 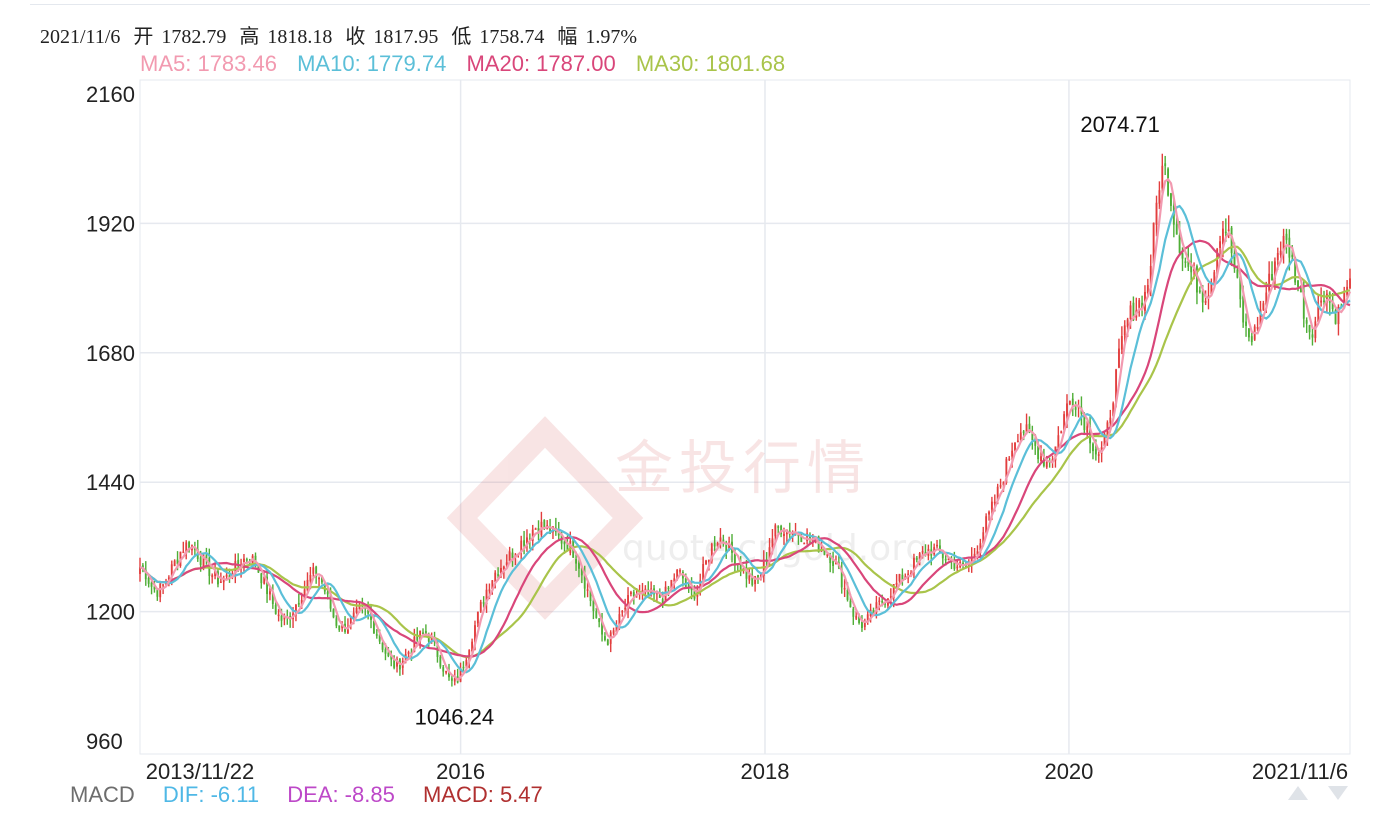 I want to click on y-tick-label: 960, so click(x=104, y=741).